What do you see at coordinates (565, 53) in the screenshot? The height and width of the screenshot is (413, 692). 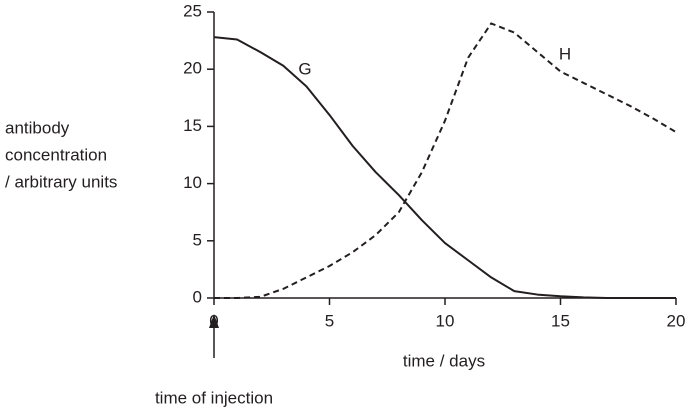 I see `series-label: H` at bounding box center [565, 53].